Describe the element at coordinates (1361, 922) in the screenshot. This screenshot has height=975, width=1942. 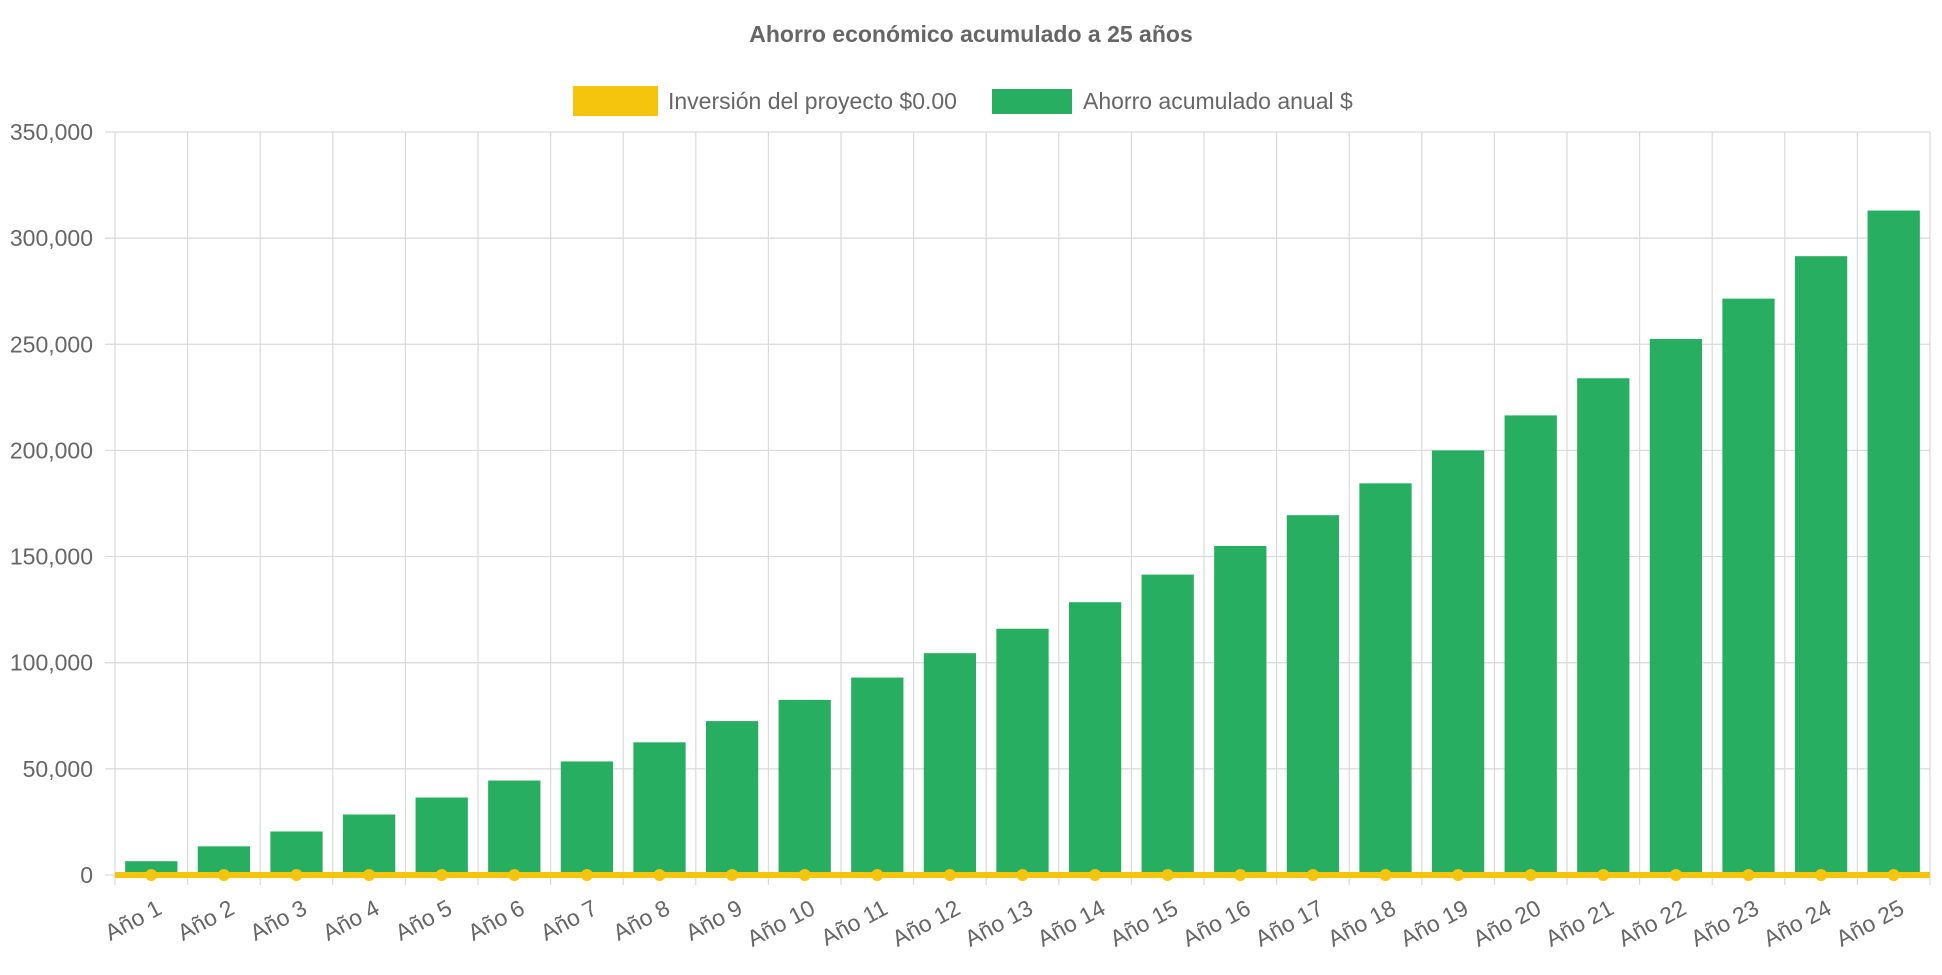
I see `x-tick-label: Año 18` at that location.